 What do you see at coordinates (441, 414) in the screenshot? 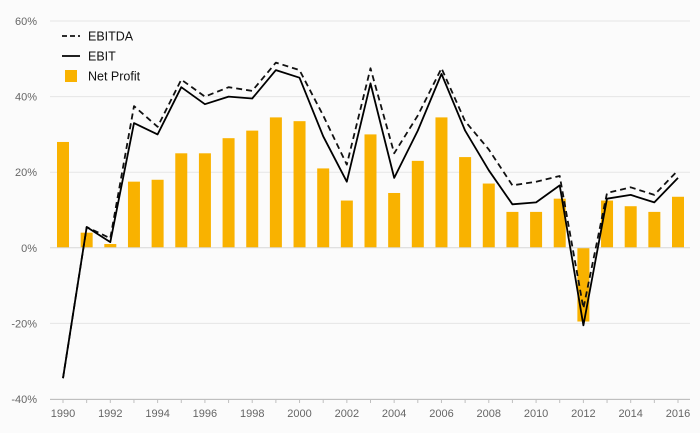
I see `x-tick-label: 2006` at bounding box center [441, 414].